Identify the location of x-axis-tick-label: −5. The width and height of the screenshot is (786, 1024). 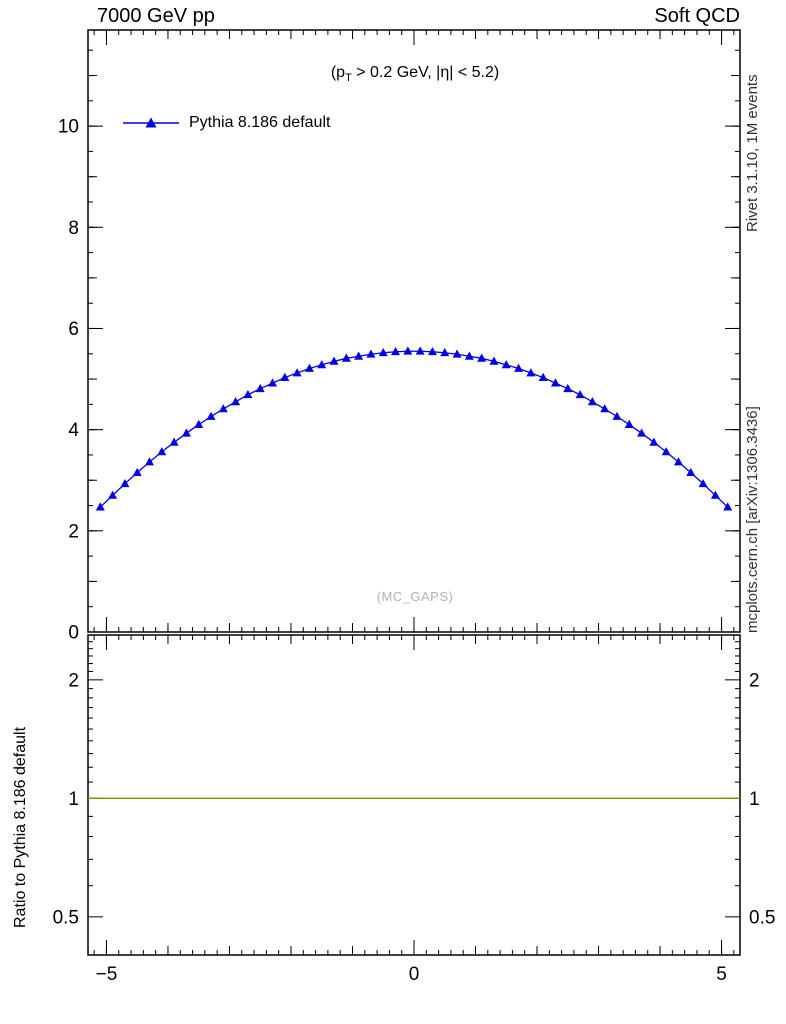
(107, 974).